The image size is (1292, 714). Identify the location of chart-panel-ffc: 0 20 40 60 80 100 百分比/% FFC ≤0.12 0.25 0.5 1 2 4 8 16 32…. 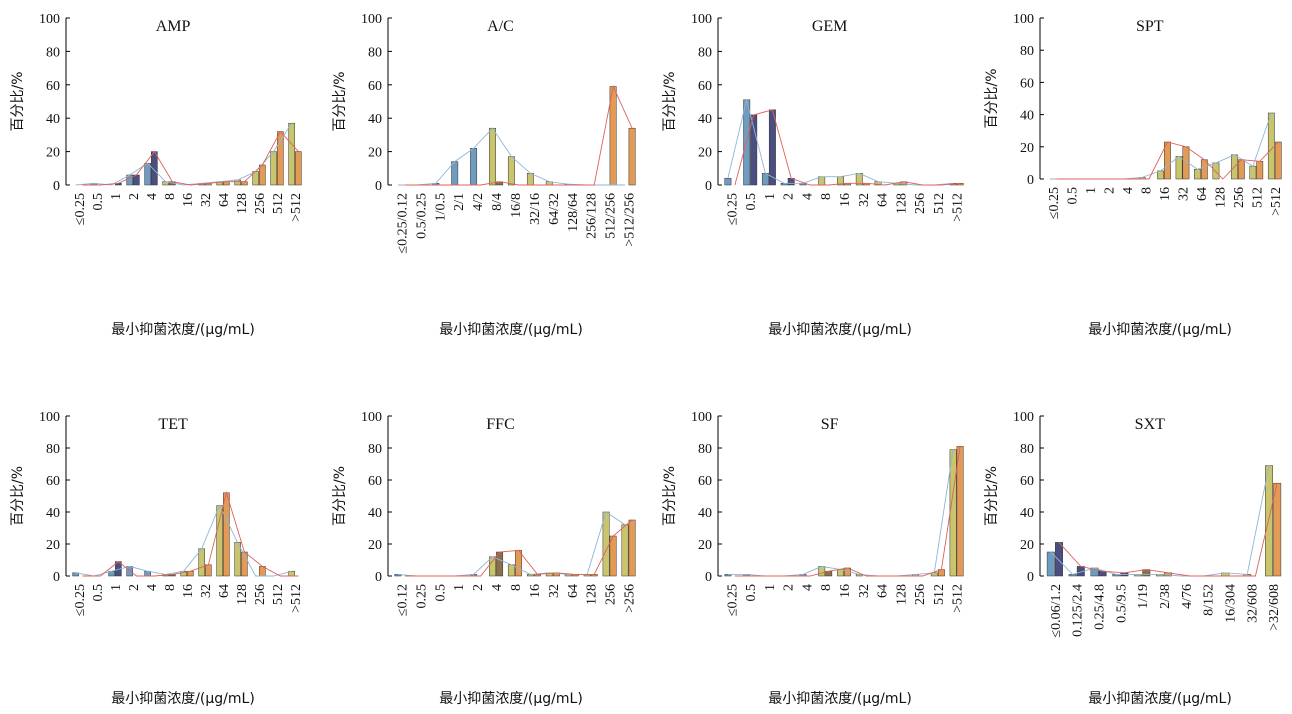
(485, 558).